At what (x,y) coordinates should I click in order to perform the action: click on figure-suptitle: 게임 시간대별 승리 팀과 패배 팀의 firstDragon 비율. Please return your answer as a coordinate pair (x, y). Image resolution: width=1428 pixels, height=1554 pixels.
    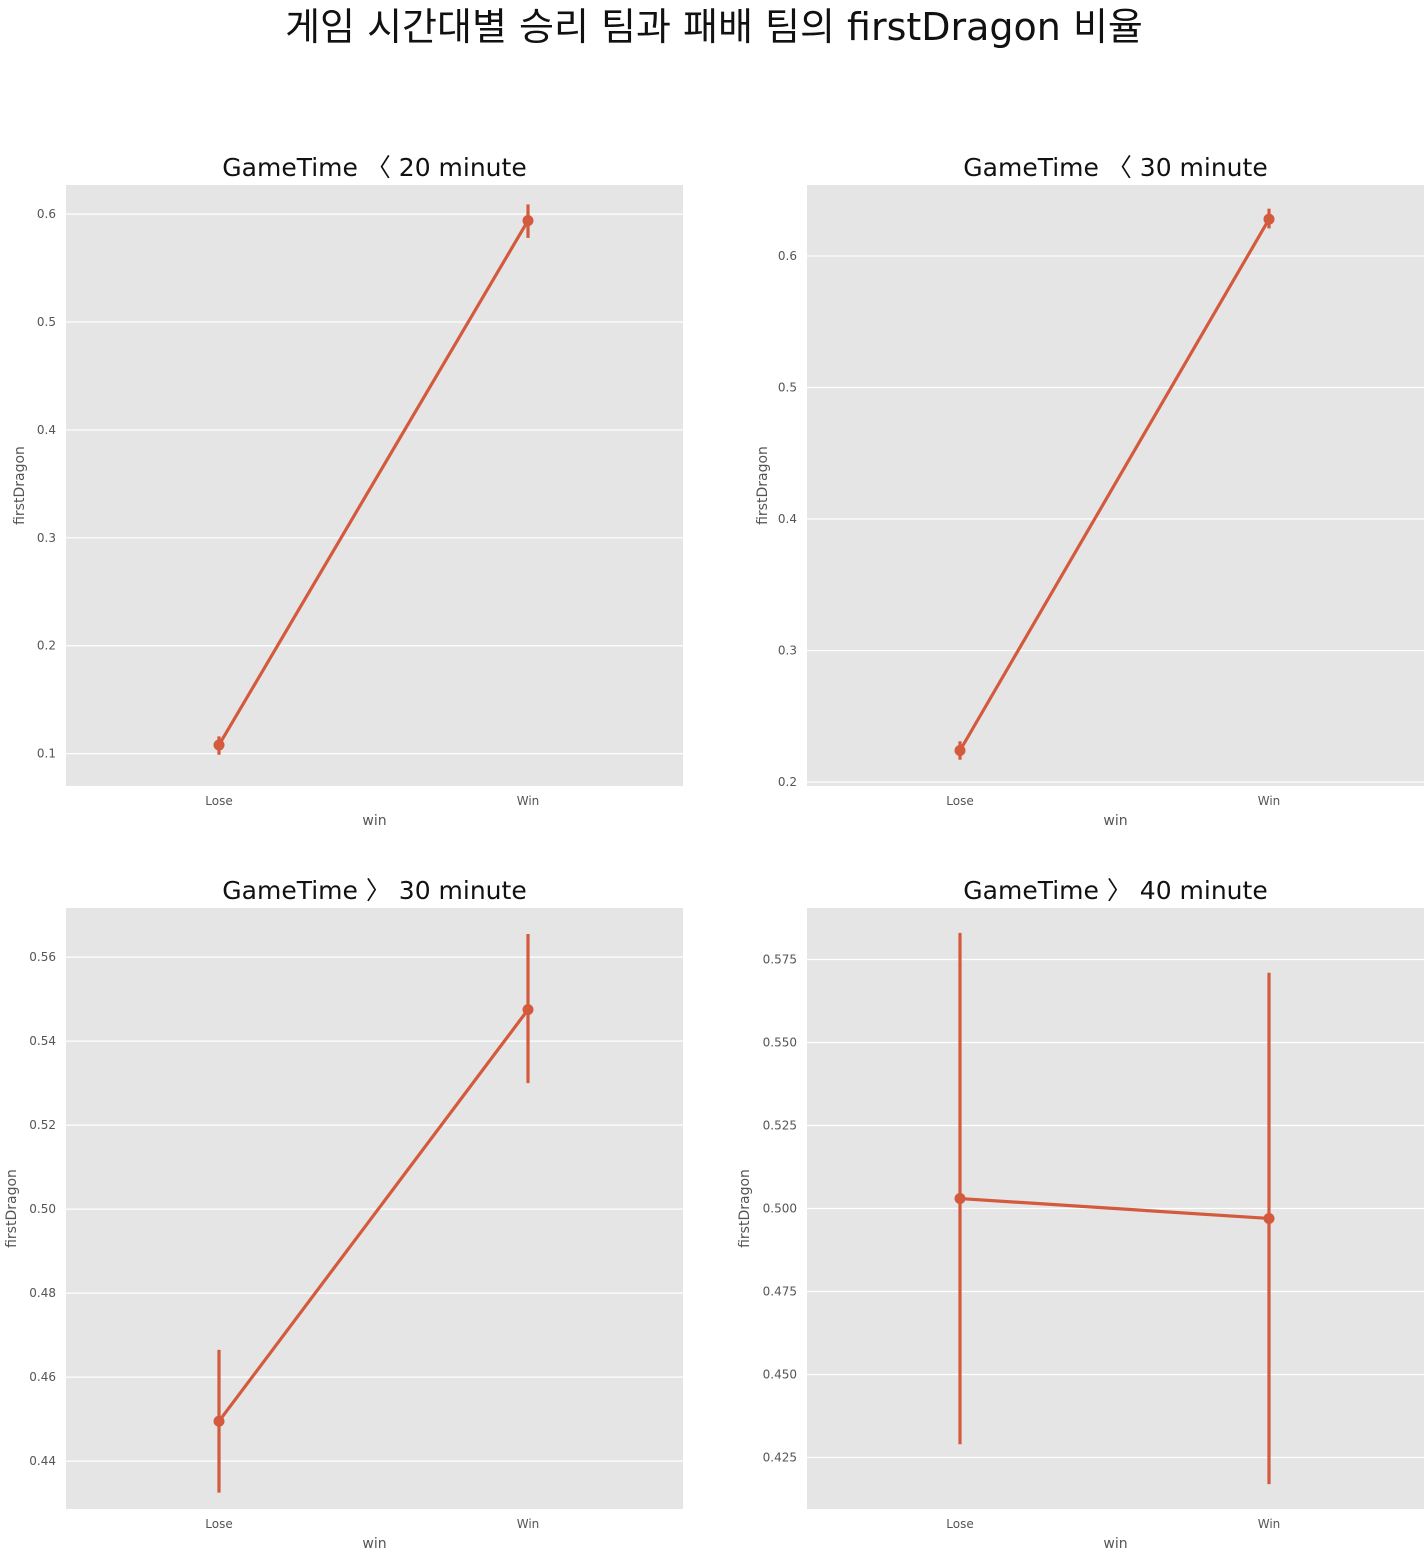
    Looking at the image, I should click on (714, 27).